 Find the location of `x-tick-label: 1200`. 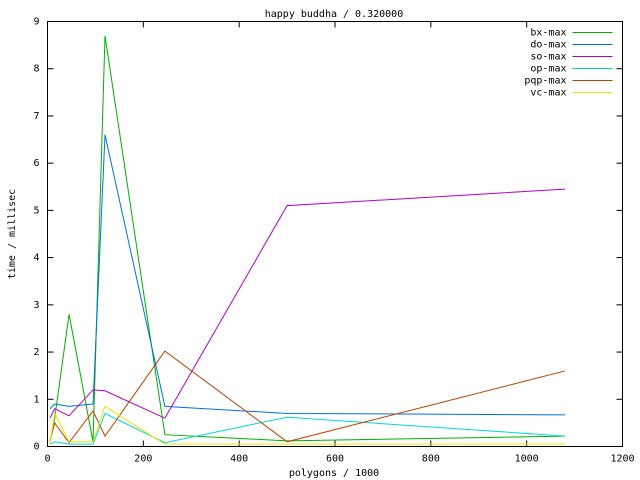

x-tick-label: 1200 is located at coordinates (622, 459).